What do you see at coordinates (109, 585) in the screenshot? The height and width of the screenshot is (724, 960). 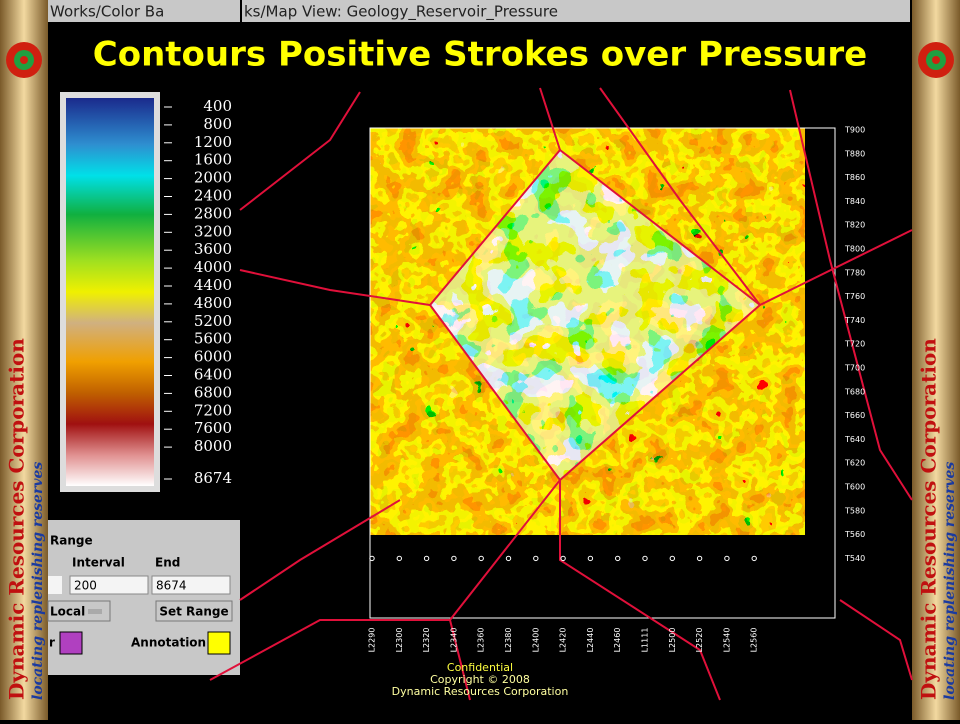 I see `interval-input` at bounding box center [109, 585].